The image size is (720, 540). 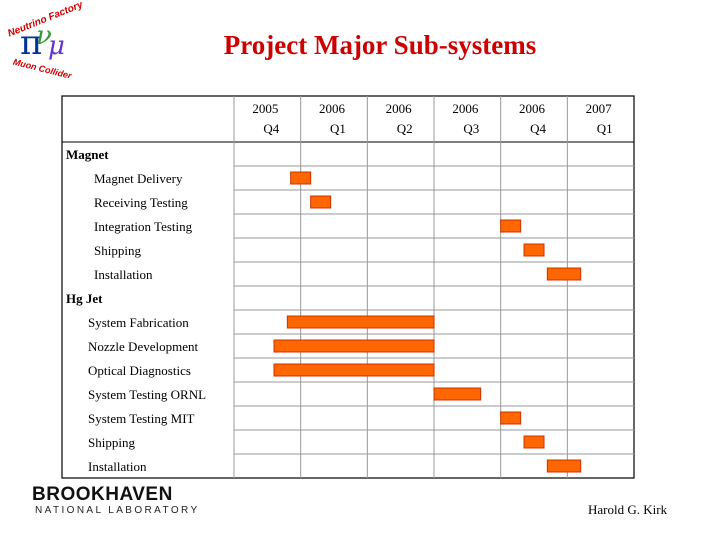 I want to click on group-label: Hg Jet, so click(x=84, y=298).